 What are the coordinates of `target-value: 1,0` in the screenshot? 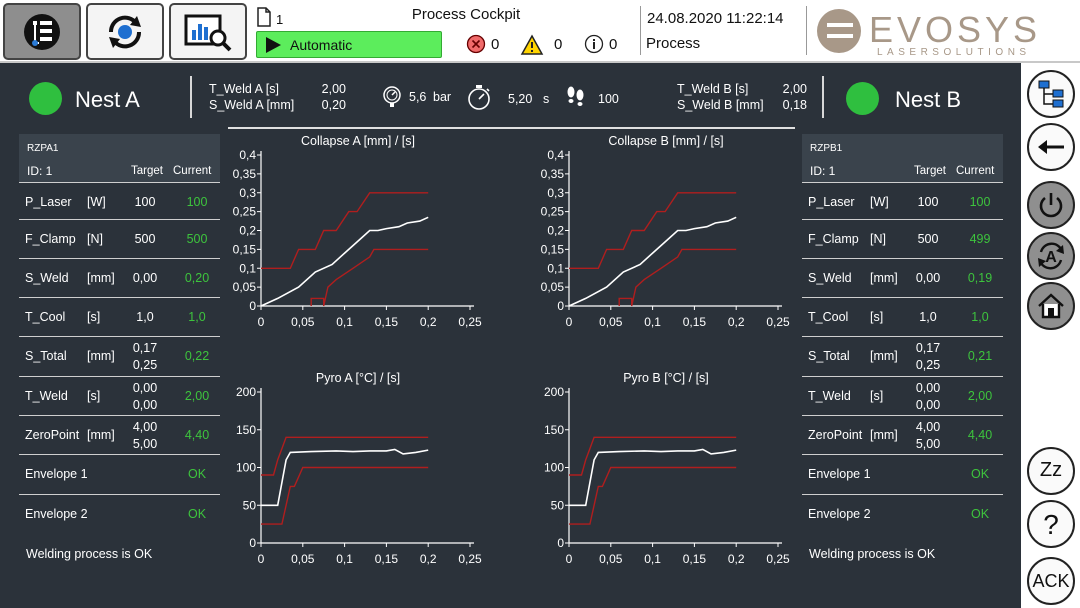 It's located at (145, 317).